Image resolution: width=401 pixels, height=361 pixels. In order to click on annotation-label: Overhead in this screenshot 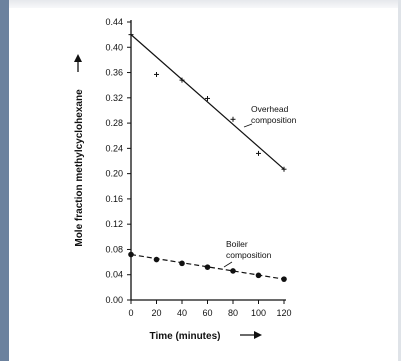, I will do `click(270, 109)`.